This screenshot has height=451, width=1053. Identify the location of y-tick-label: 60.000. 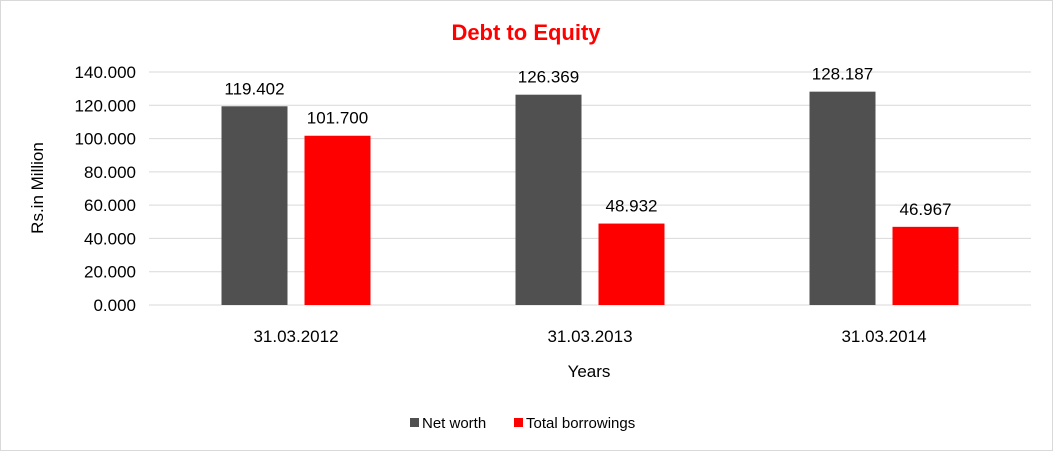
(110, 205).